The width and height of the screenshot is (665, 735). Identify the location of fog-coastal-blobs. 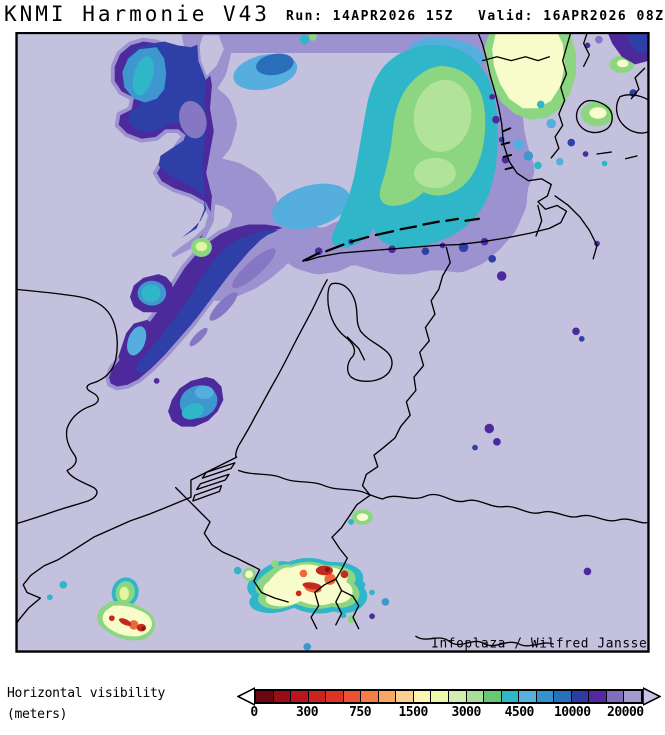
(171, 350).